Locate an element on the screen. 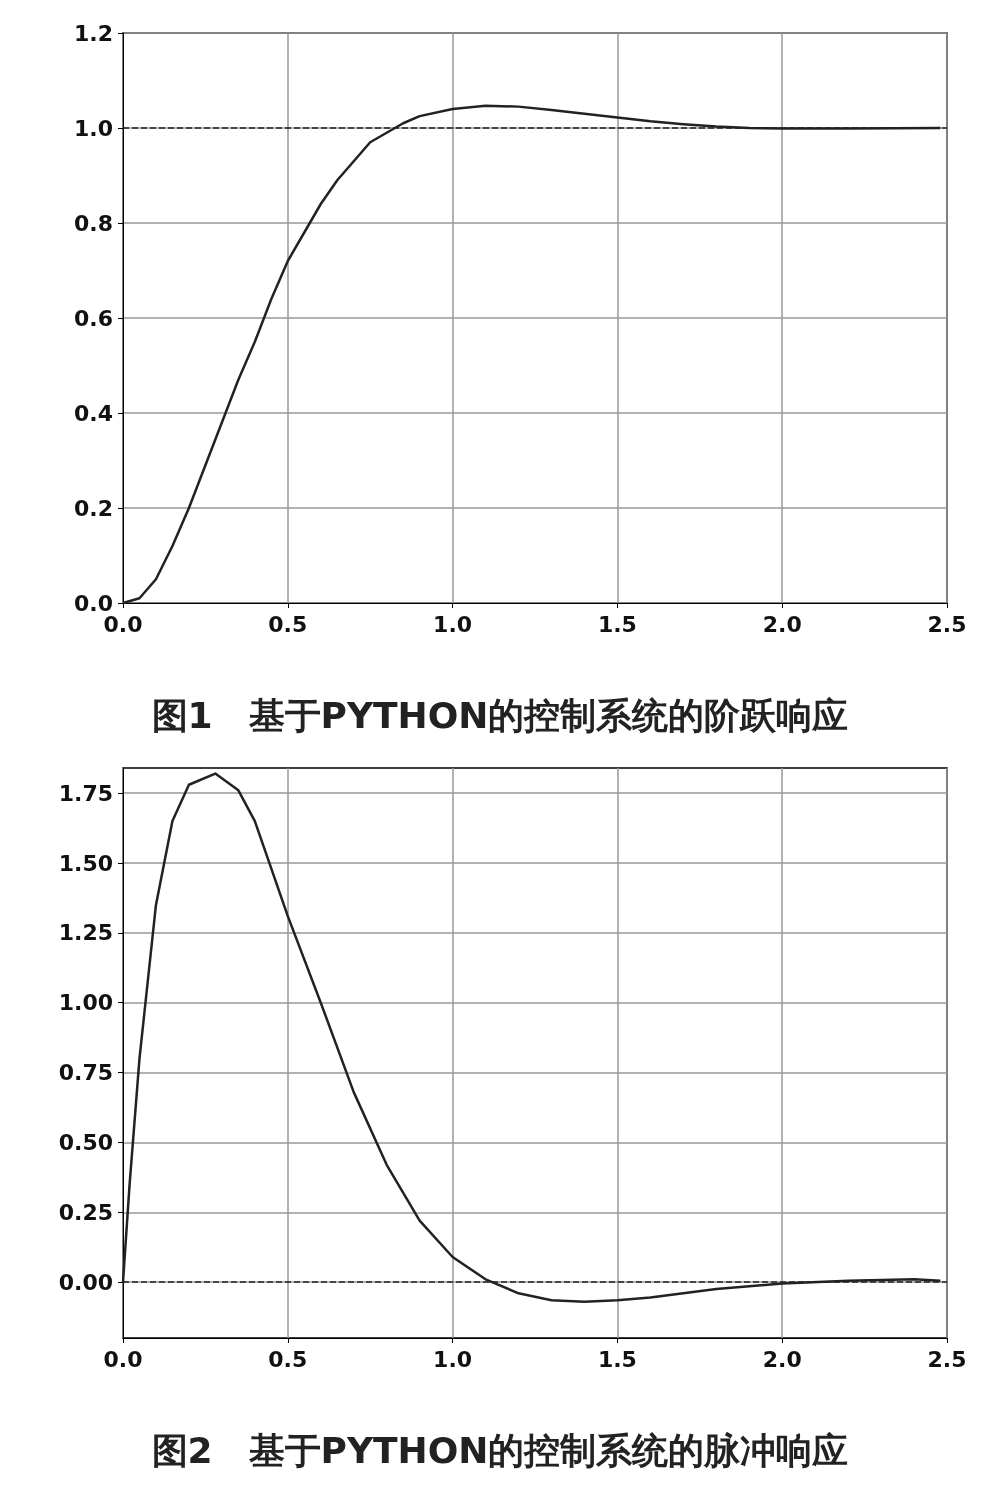 This screenshot has width=1000, height=1493. y-tick-label: 1.50 is located at coordinates (85, 863).